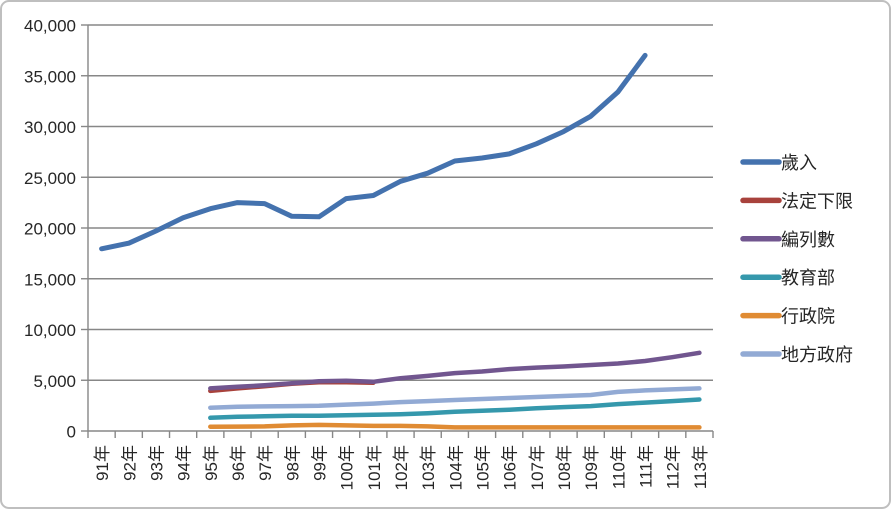  Describe the element at coordinates (238, 463) in the screenshot. I see `x-axis-label: 96年` at that location.